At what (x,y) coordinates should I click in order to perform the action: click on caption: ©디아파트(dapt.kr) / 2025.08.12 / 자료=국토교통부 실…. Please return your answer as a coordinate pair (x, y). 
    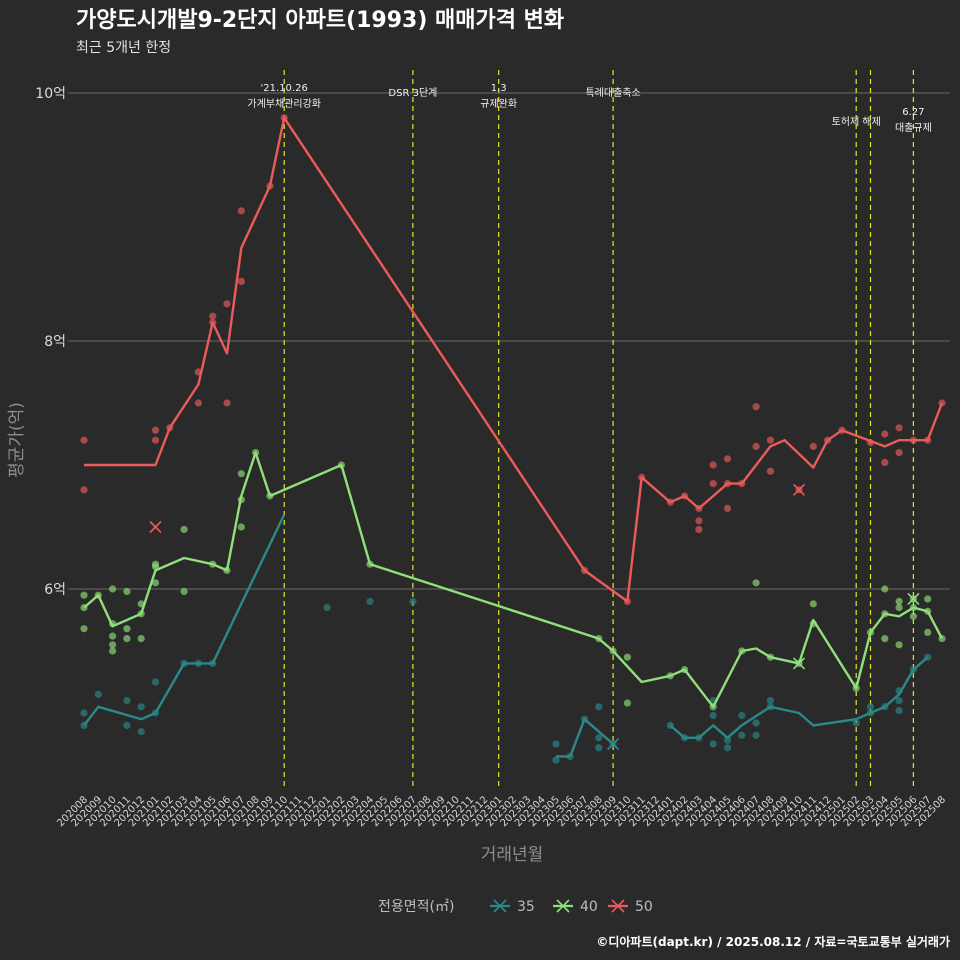
    Looking at the image, I should click on (773, 941).